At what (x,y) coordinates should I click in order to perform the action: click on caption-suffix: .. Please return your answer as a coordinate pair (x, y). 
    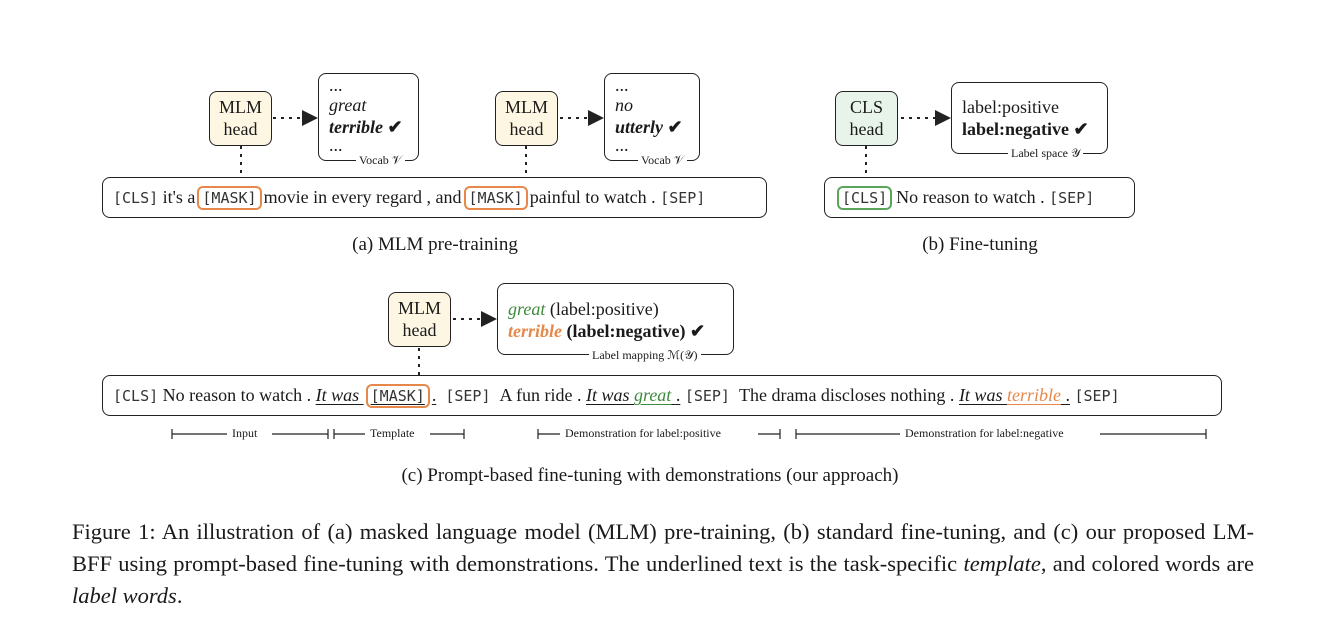
    Looking at the image, I should click on (179, 595).